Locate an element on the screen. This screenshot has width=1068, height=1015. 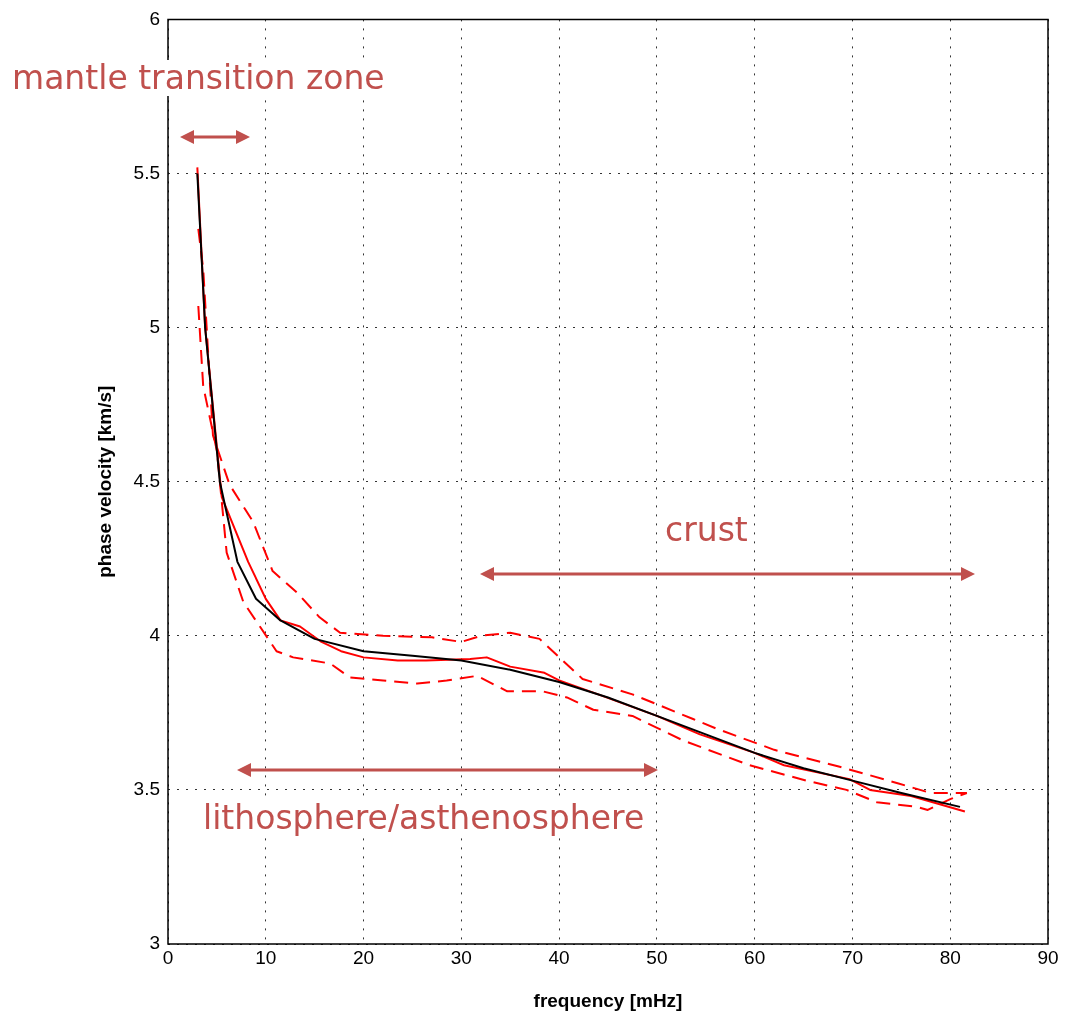
x-tick-label: 20 is located at coordinates (363, 957).